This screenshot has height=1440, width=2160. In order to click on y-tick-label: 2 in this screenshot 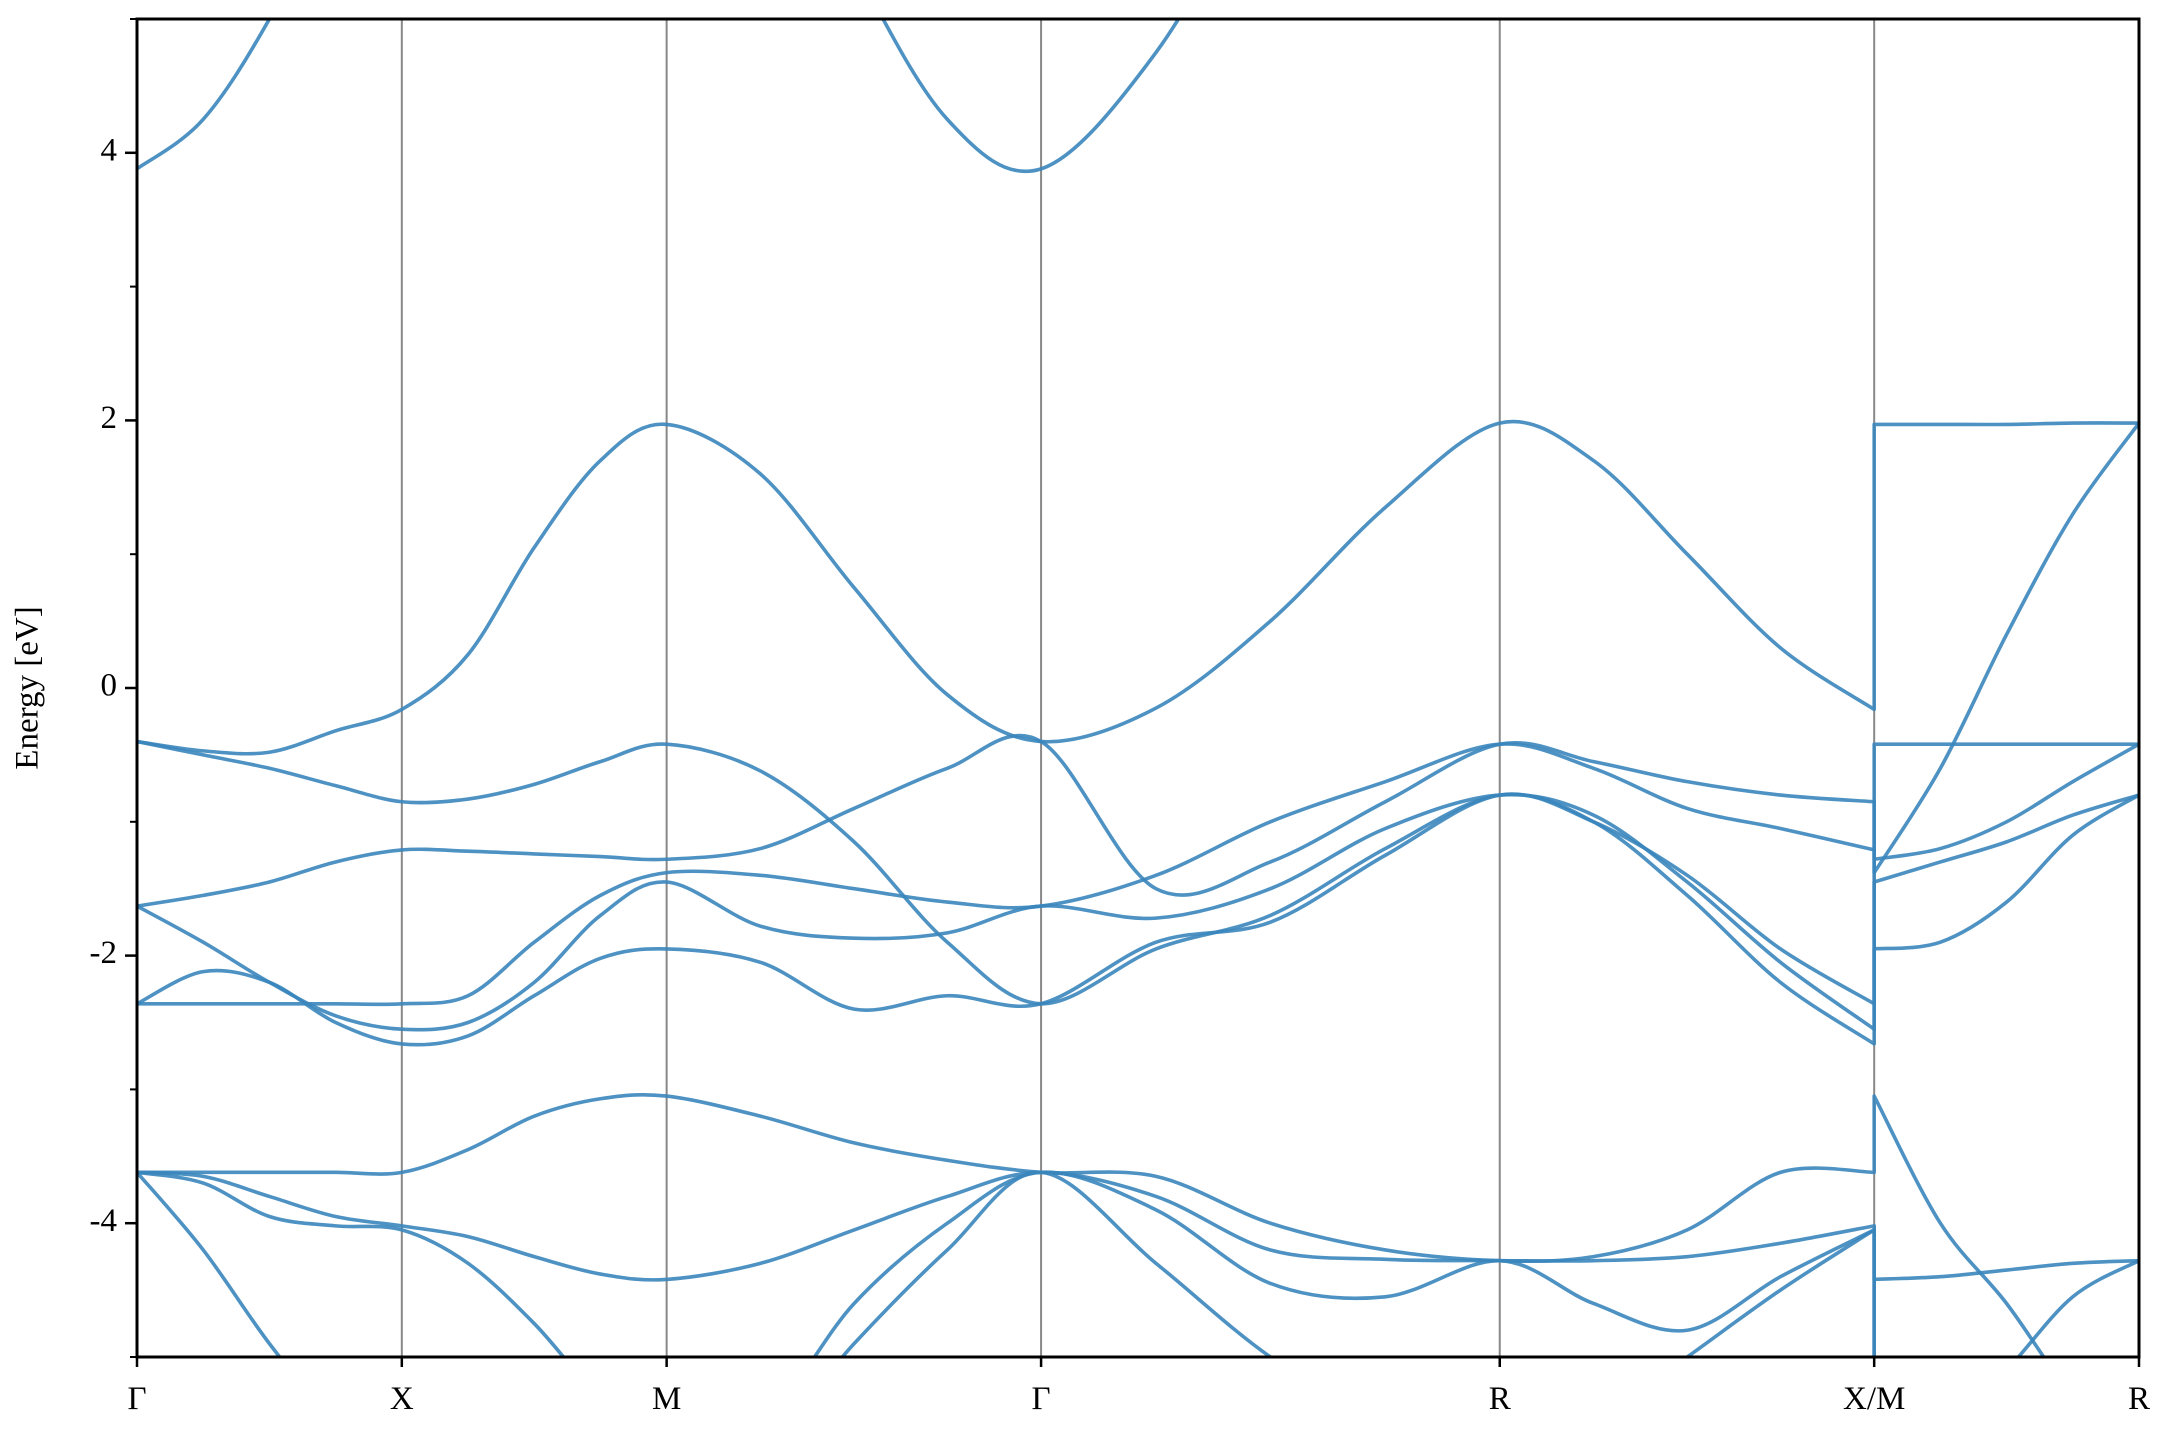, I will do `click(109, 418)`.